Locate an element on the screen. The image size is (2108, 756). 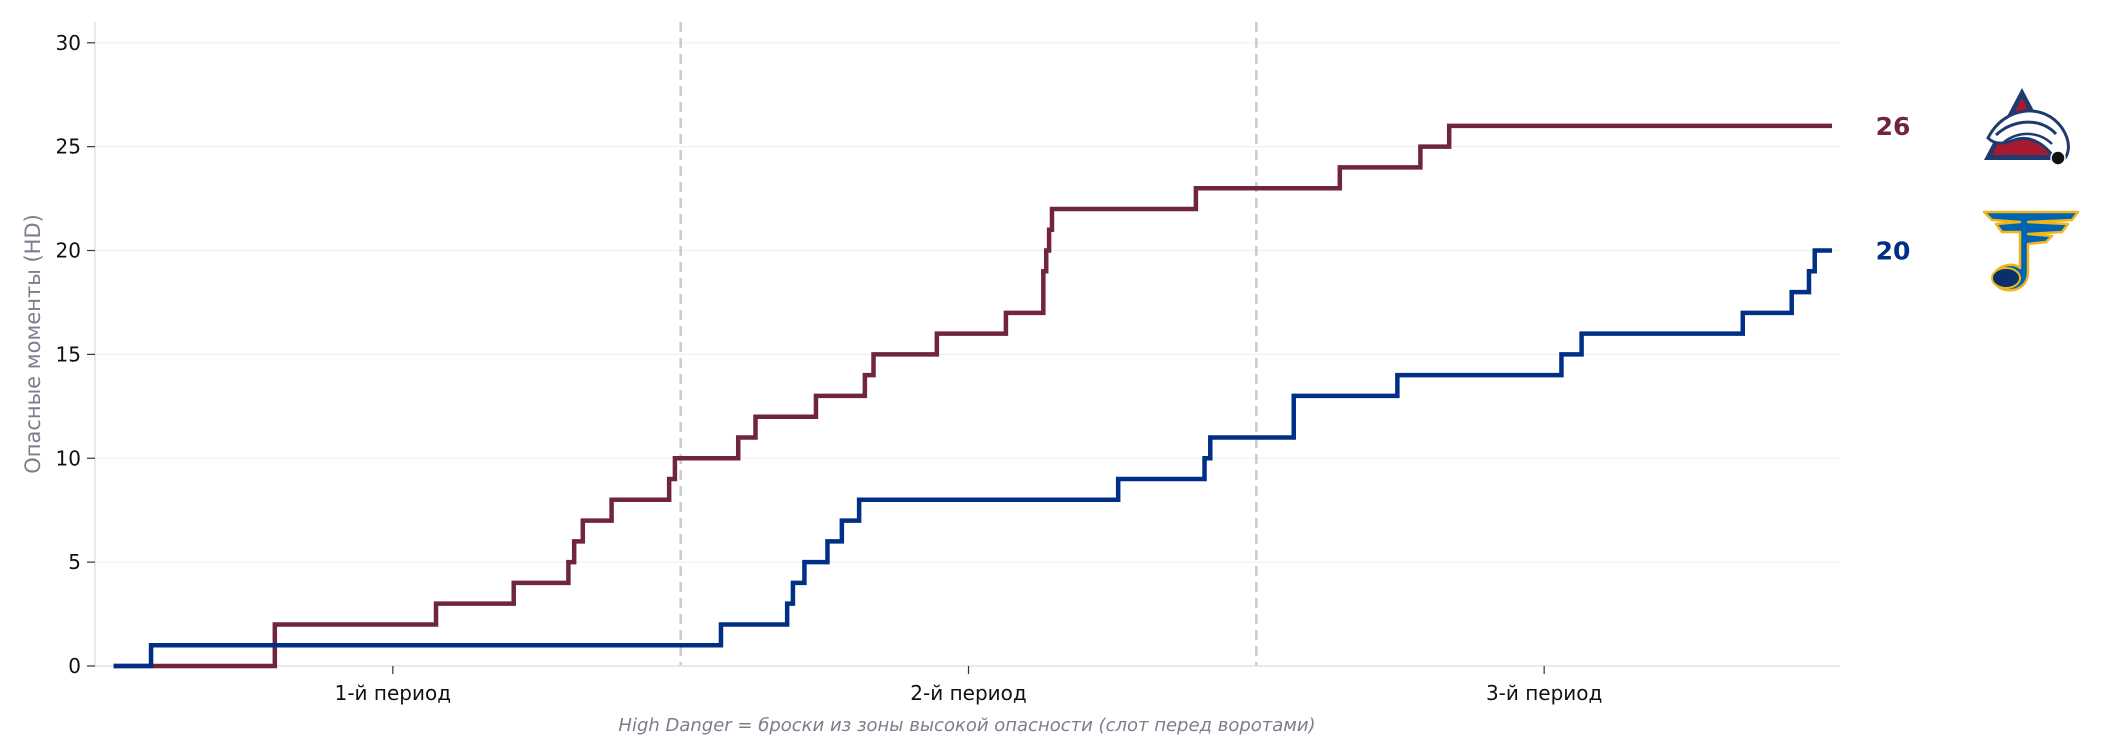
y-tick-label: 25 is located at coordinates (68, 147).